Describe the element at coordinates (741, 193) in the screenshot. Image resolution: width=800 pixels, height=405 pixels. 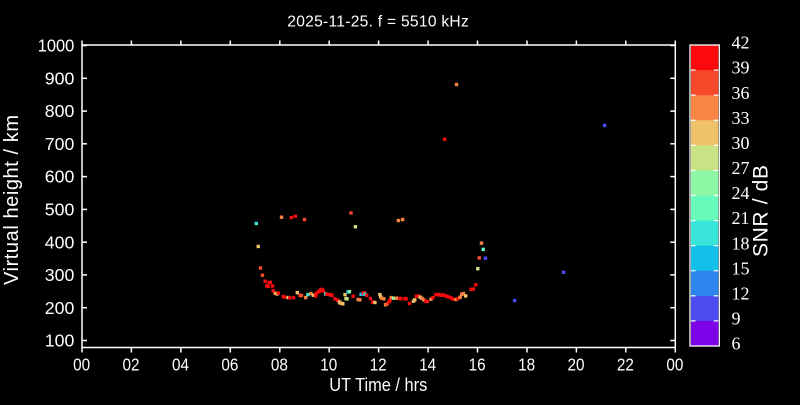
I see `svg-text: 24` at that location.